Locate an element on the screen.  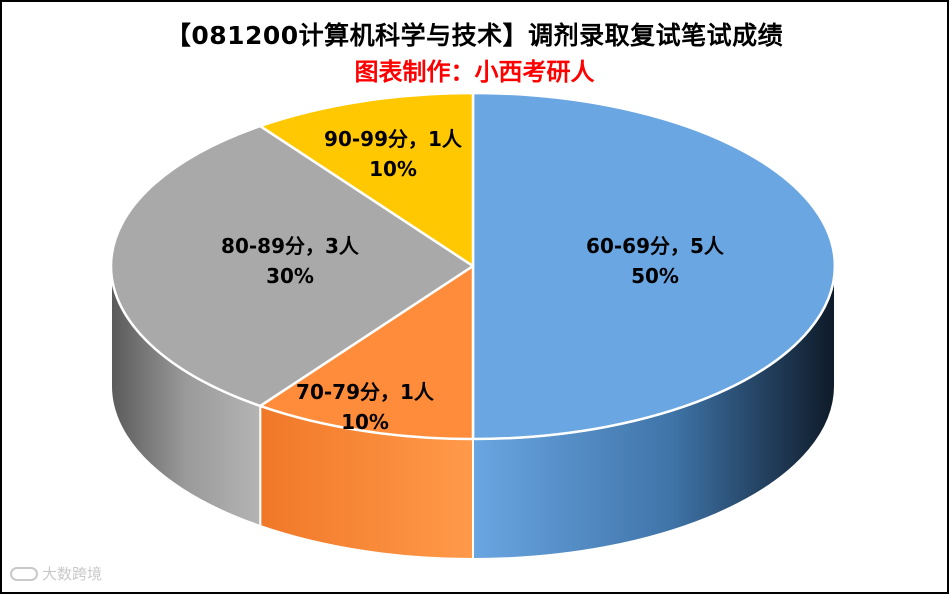
slice-percent-90-99: 10% is located at coordinates (393, 169).